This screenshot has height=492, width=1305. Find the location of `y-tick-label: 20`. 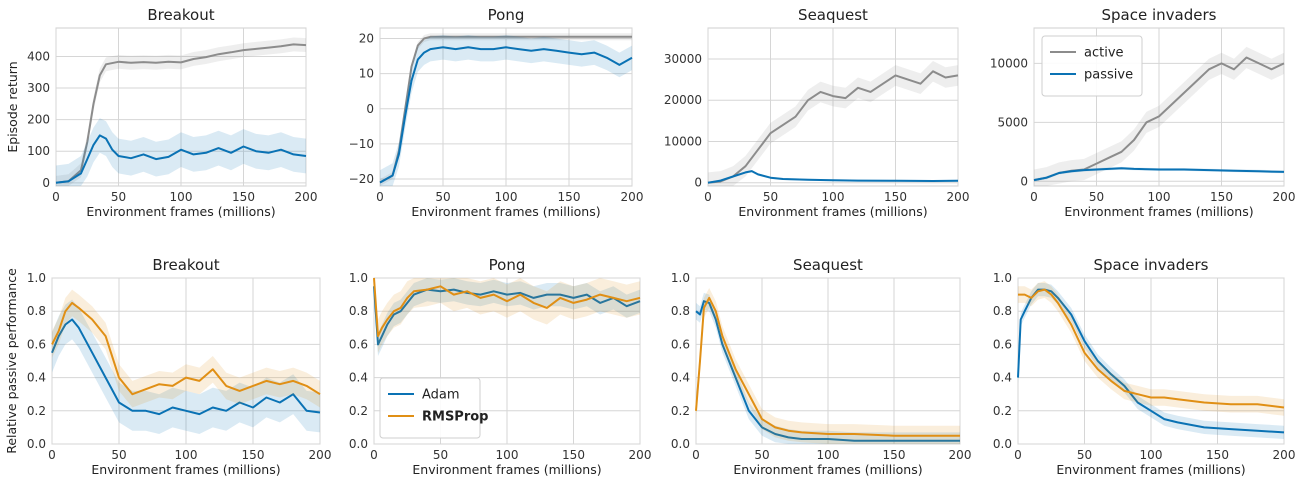

y-tick-label: 20 is located at coordinates (366, 39).